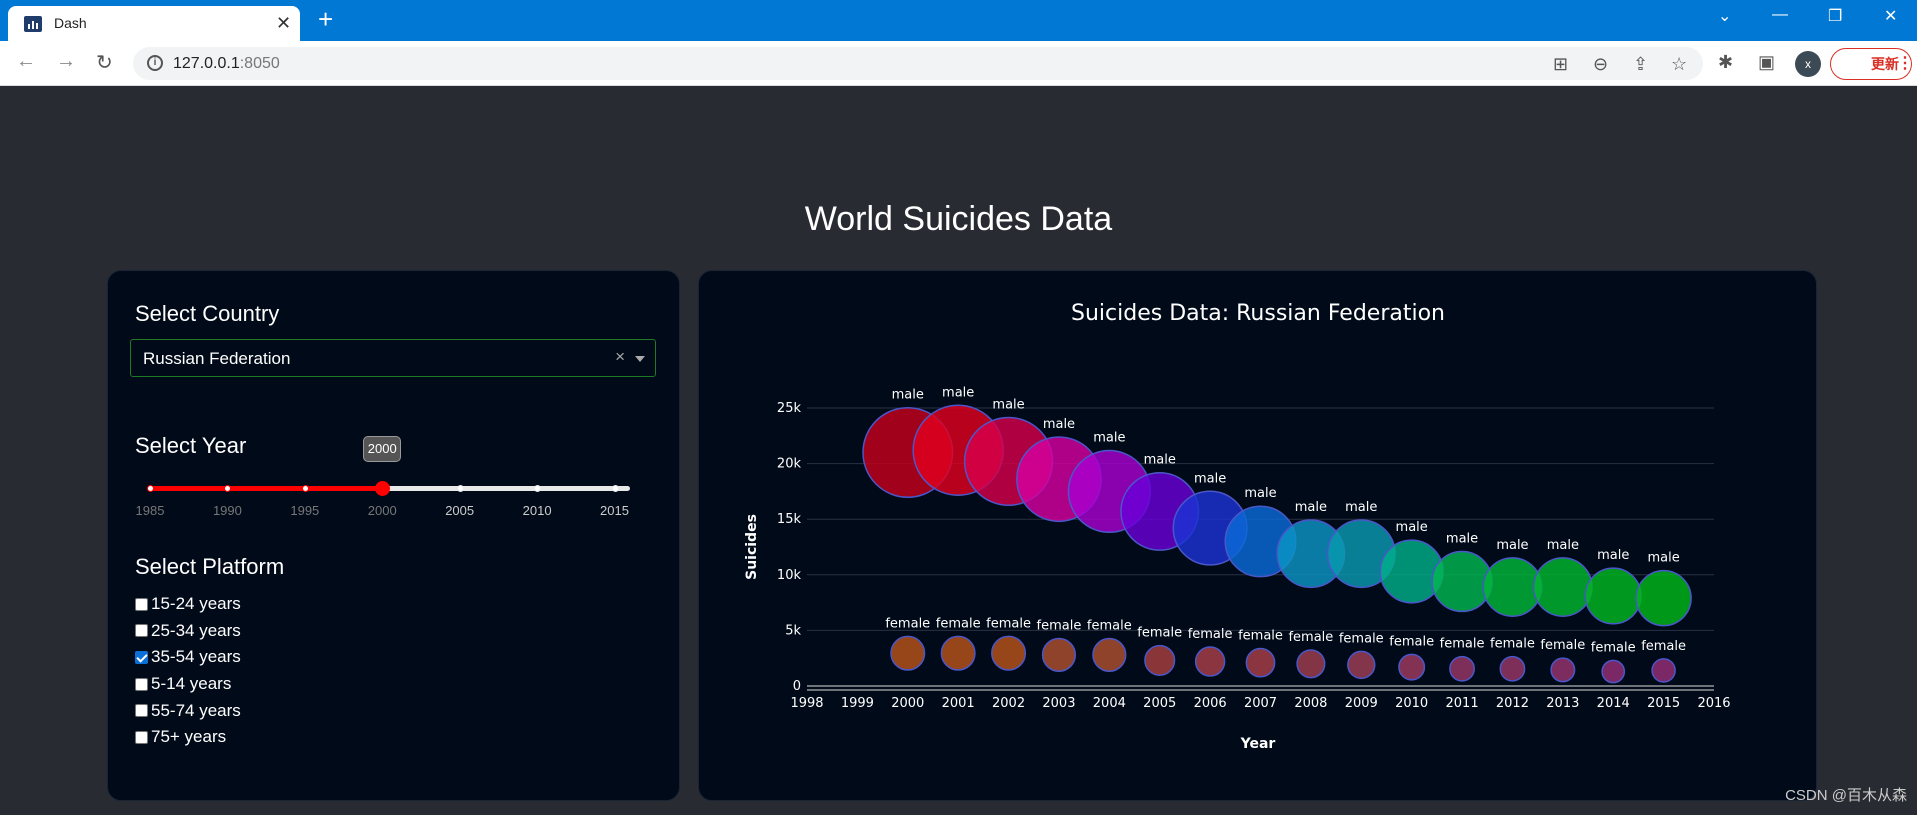 The image size is (1917, 815). Describe the element at coordinates (33, 24) in the screenshot. I see `dash-favicon-icon` at that location.